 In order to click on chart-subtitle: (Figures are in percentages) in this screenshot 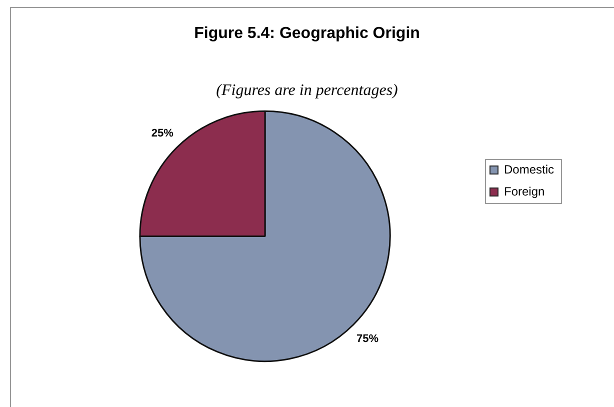, I will do `click(307, 91)`.